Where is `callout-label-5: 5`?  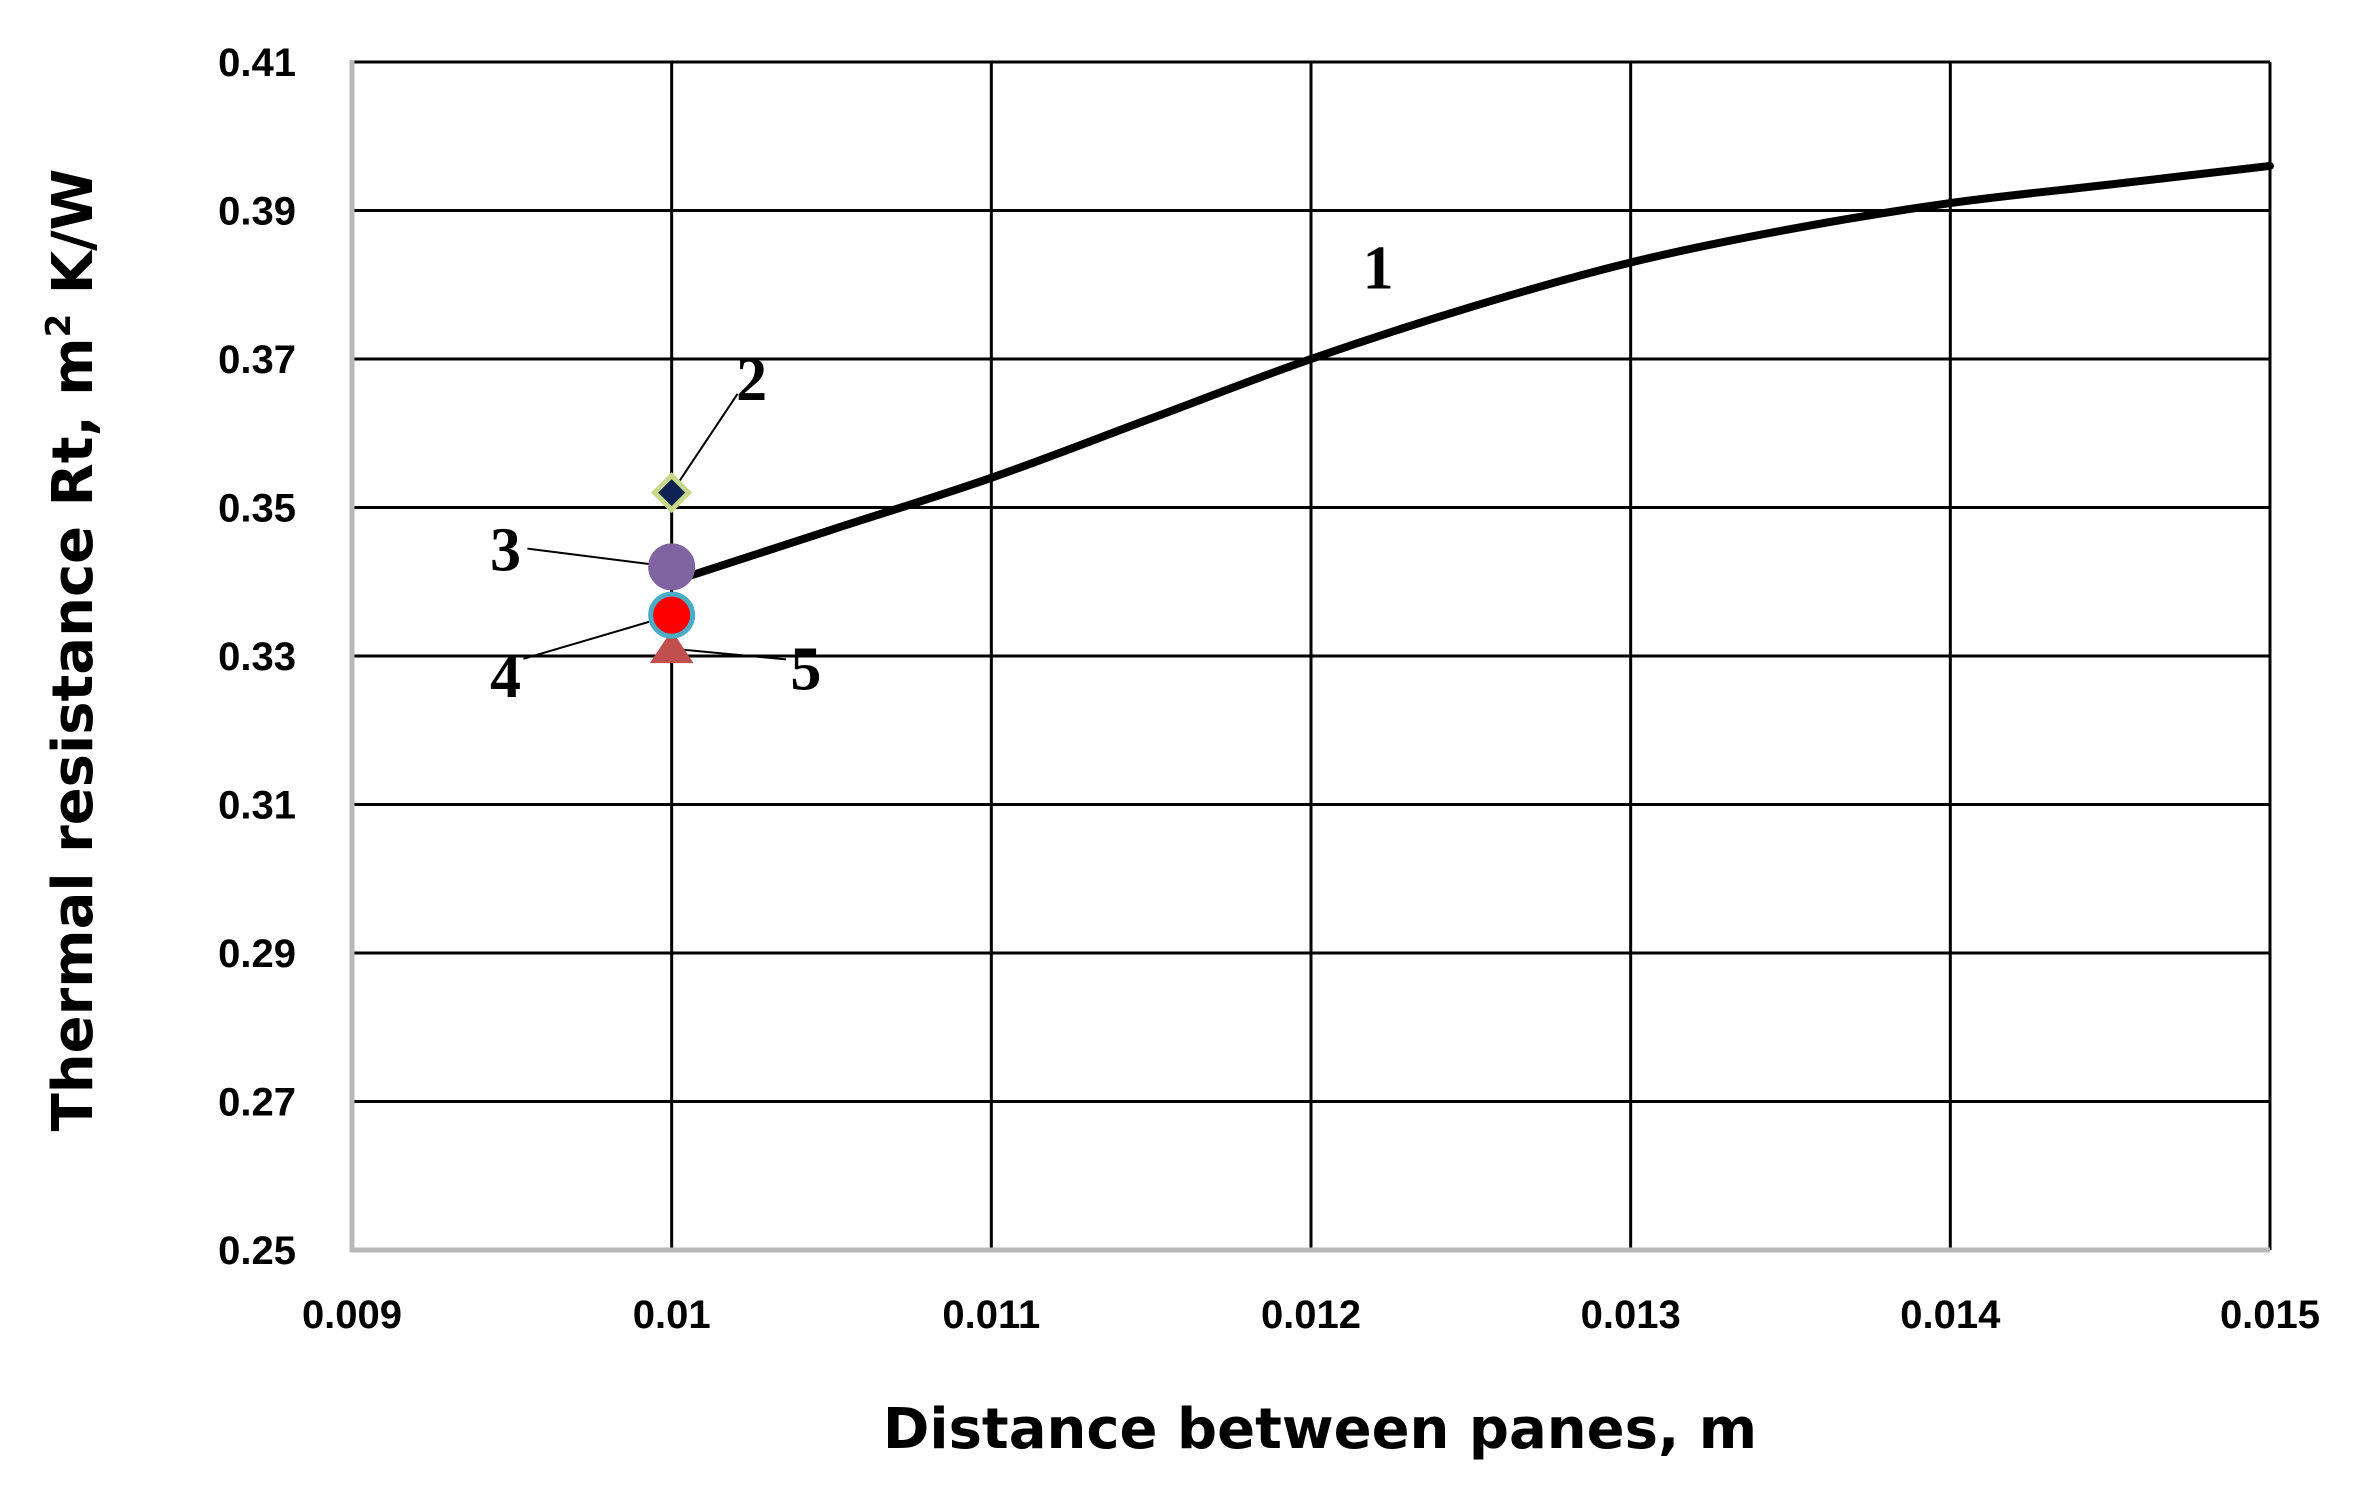
callout-label-5: 5 is located at coordinates (805, 669).